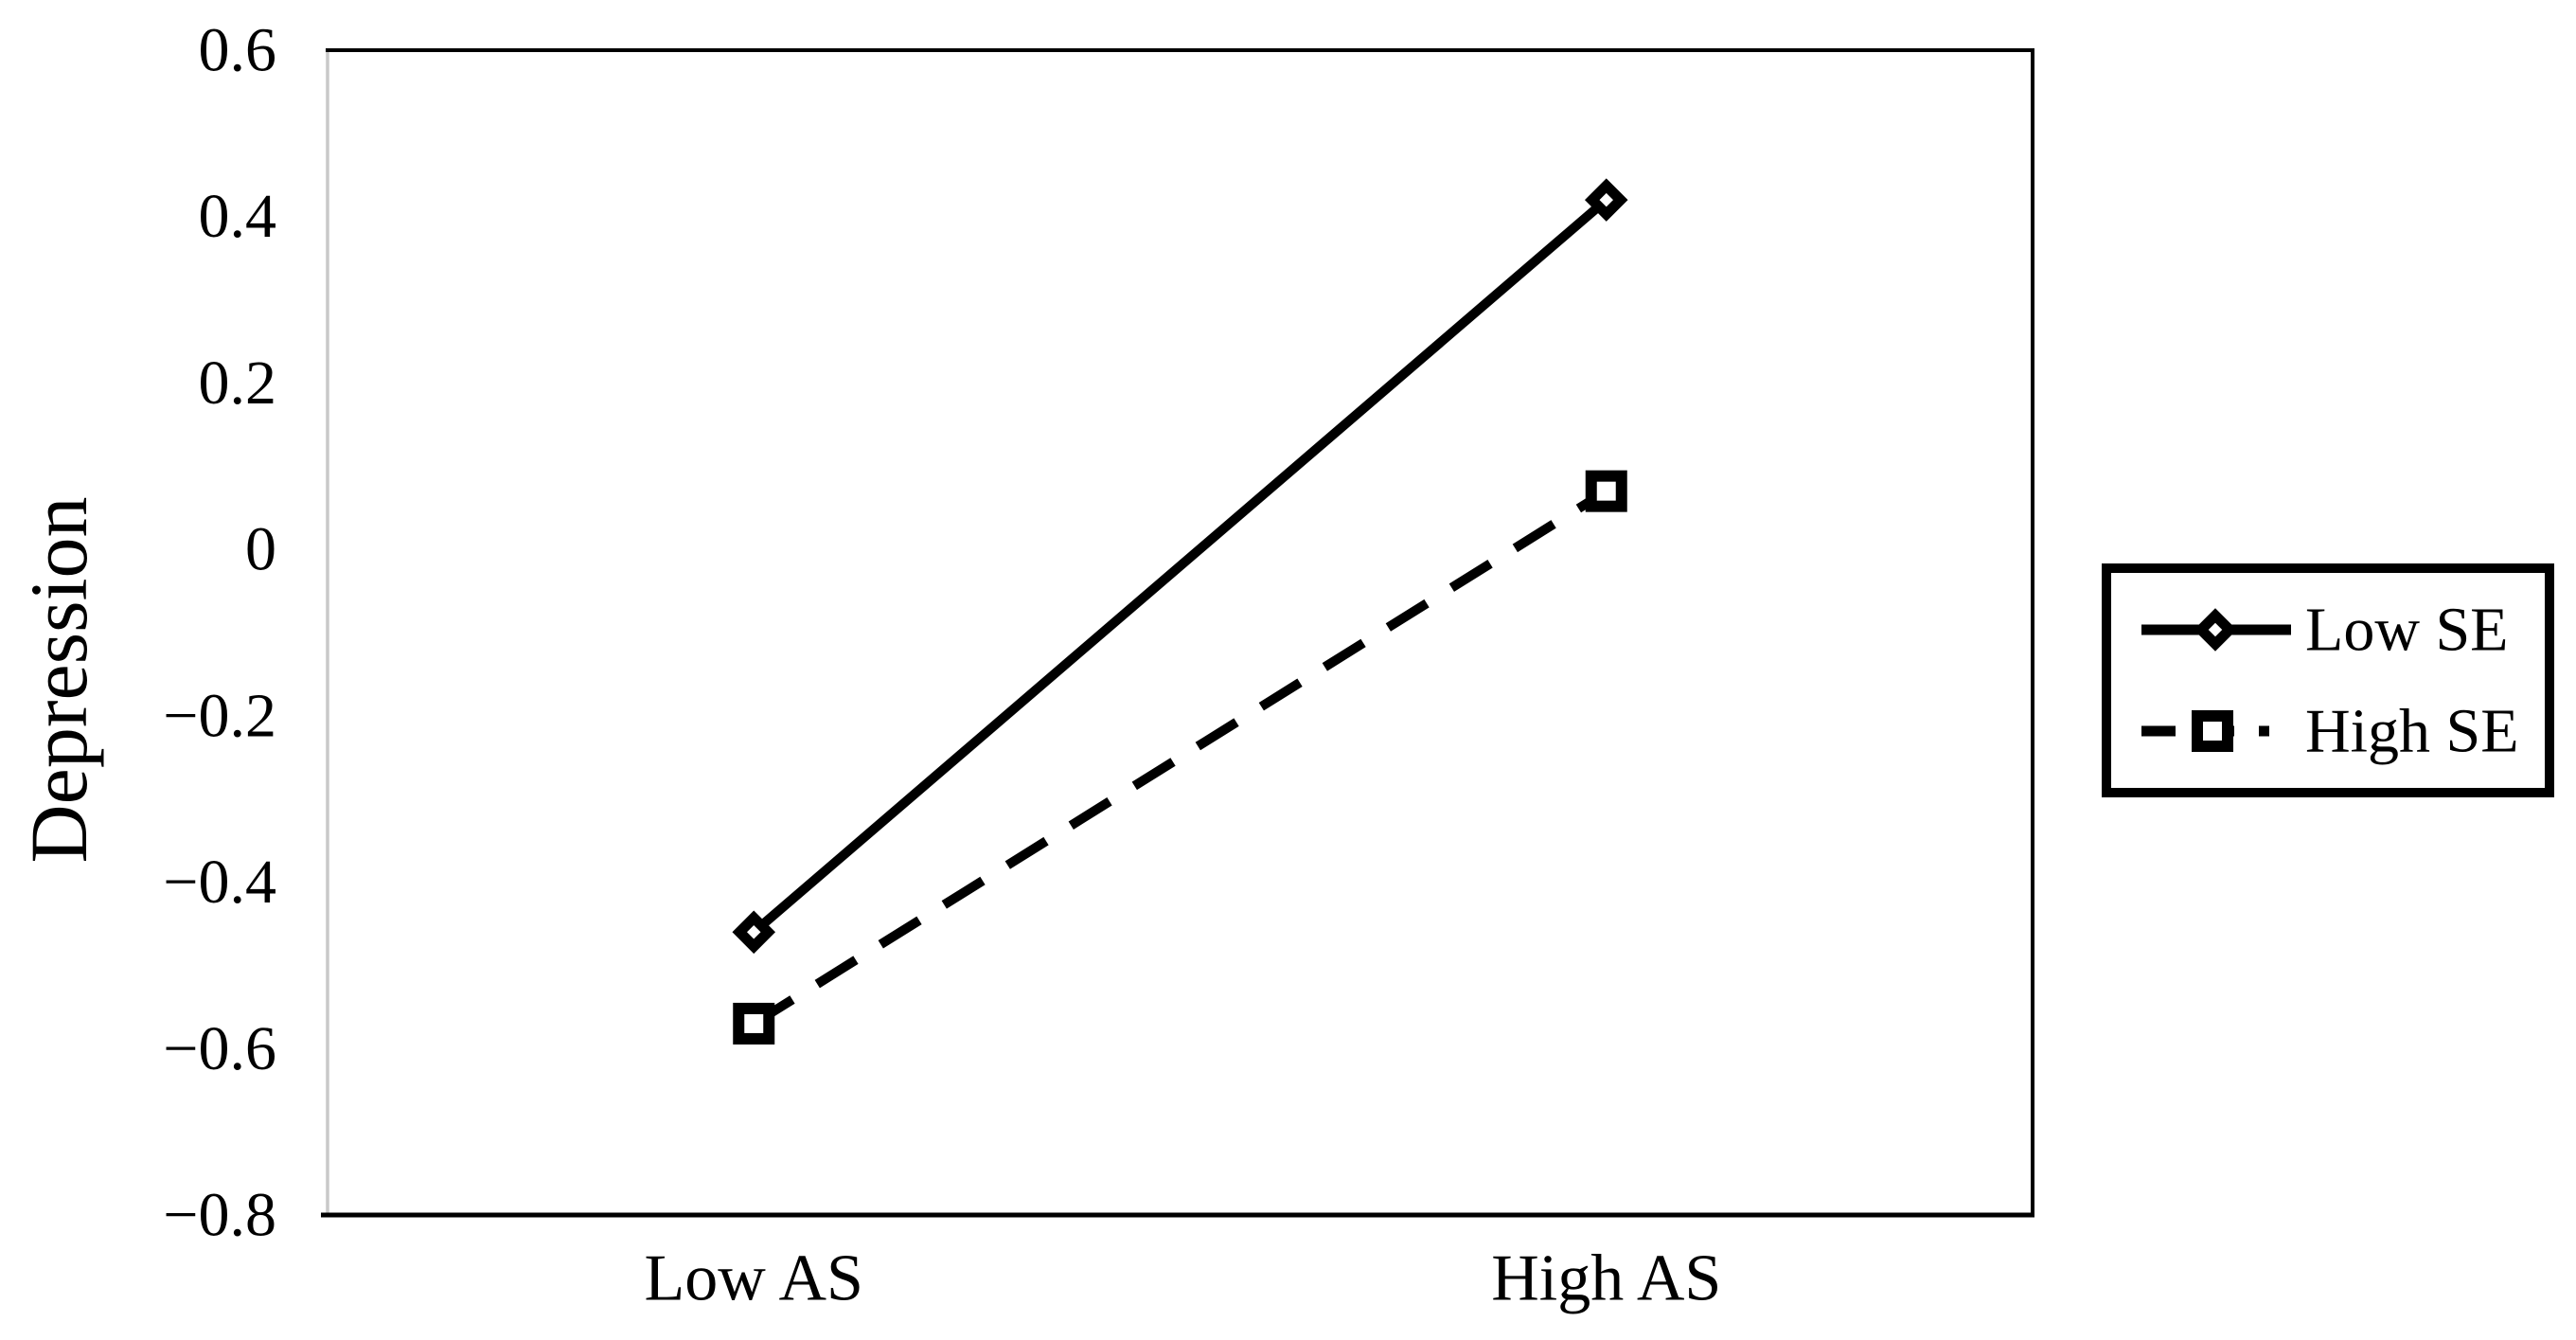 The height and width of the screenshot is (1340, 2576). What do you see at coordinates (219, 1215) in the screenshot?
I see `y-tick-label: −0.8` at bounding box center [219, 1215].